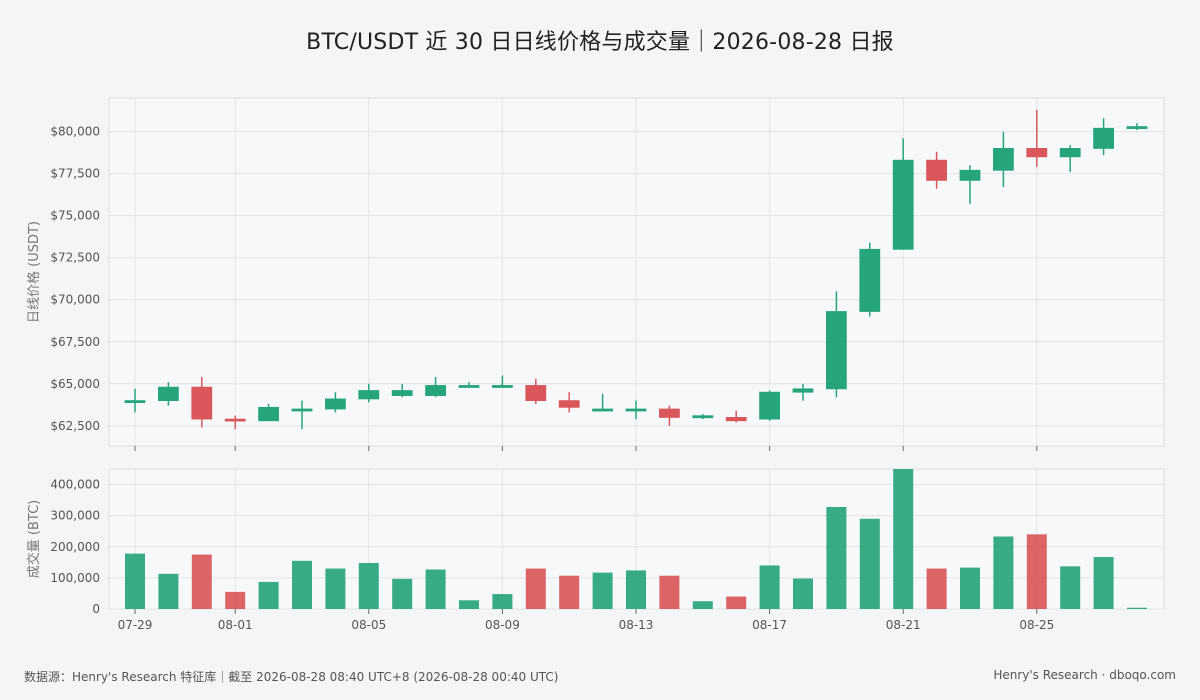  What do you see at coordinates (34, 272) in the screenshot?
I see `price-axis-title: 日线价格 (USDT)` at bounding box center [34, 272].